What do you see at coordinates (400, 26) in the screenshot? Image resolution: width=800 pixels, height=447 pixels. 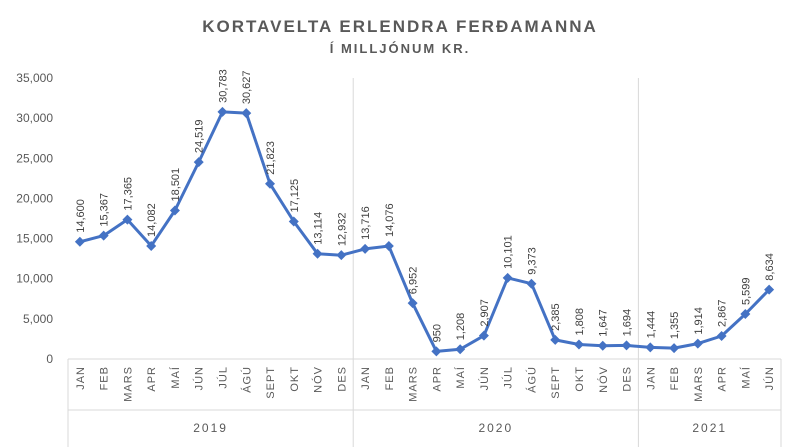 I see `chart-title: KORTAVELTA ERLENDRA FERÐAMANNA` at bounding box center [400, 26].